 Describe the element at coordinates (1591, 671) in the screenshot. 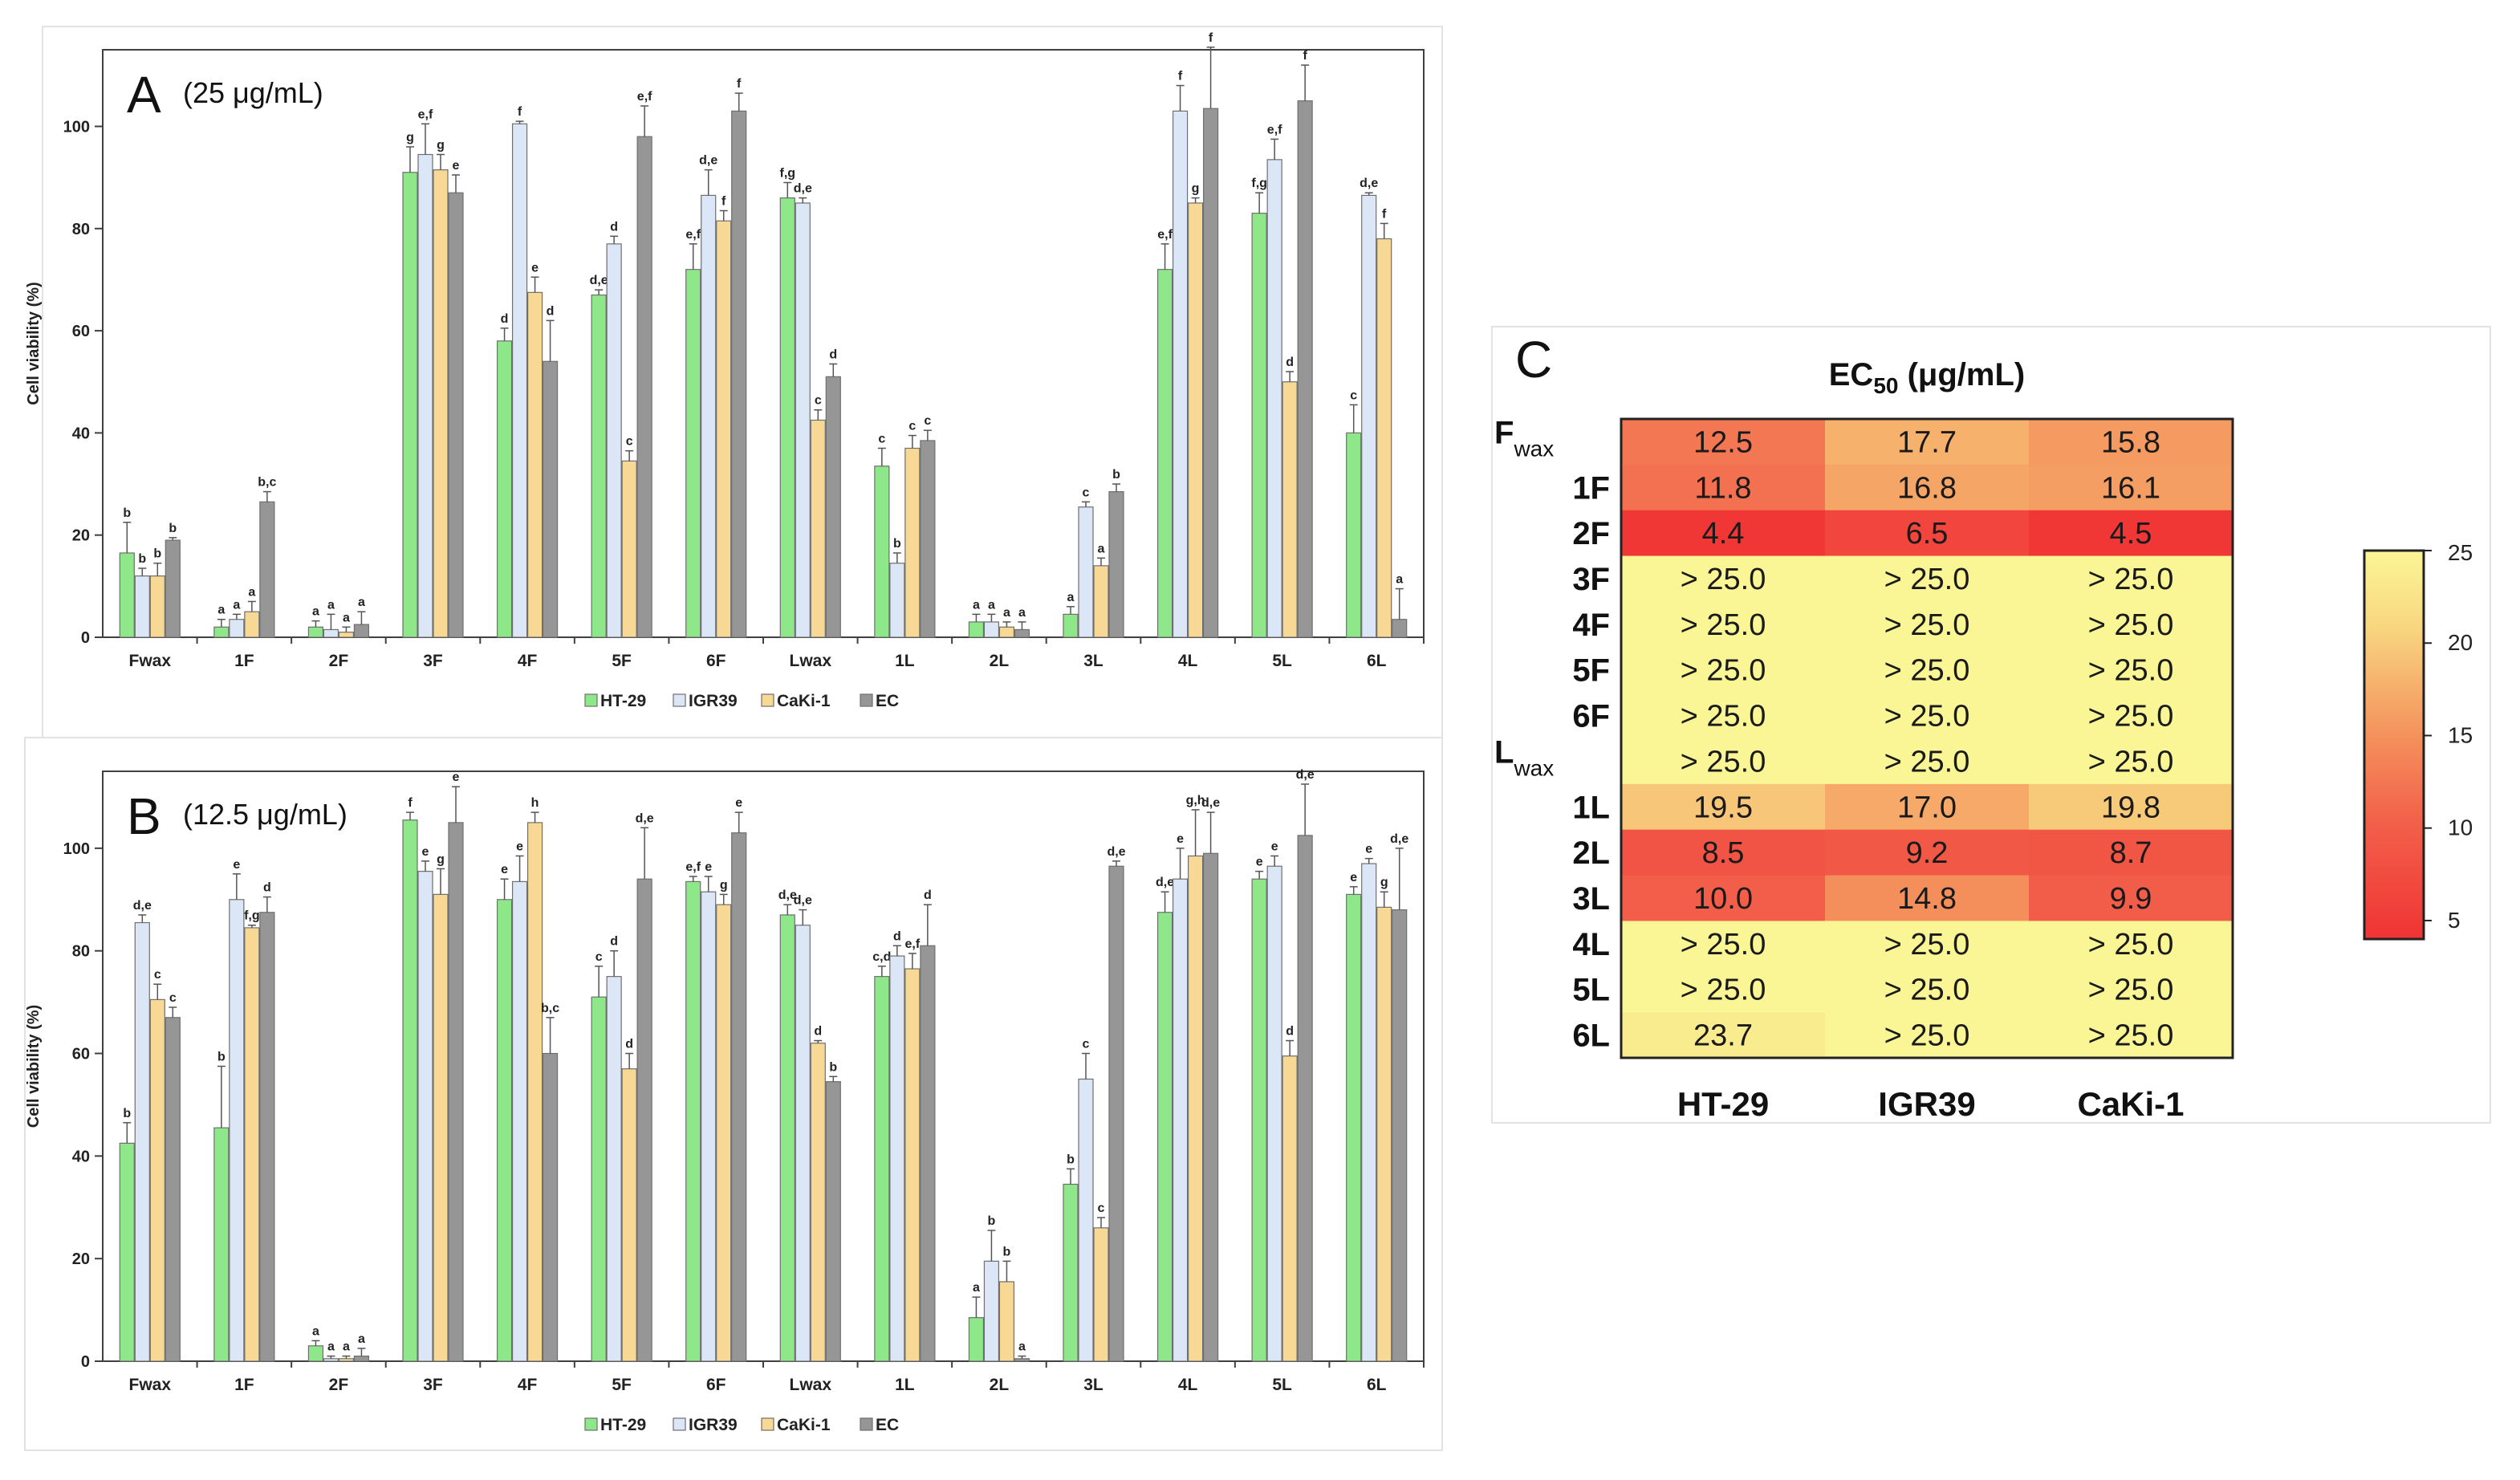

I see `row-label: 5F` at that location.